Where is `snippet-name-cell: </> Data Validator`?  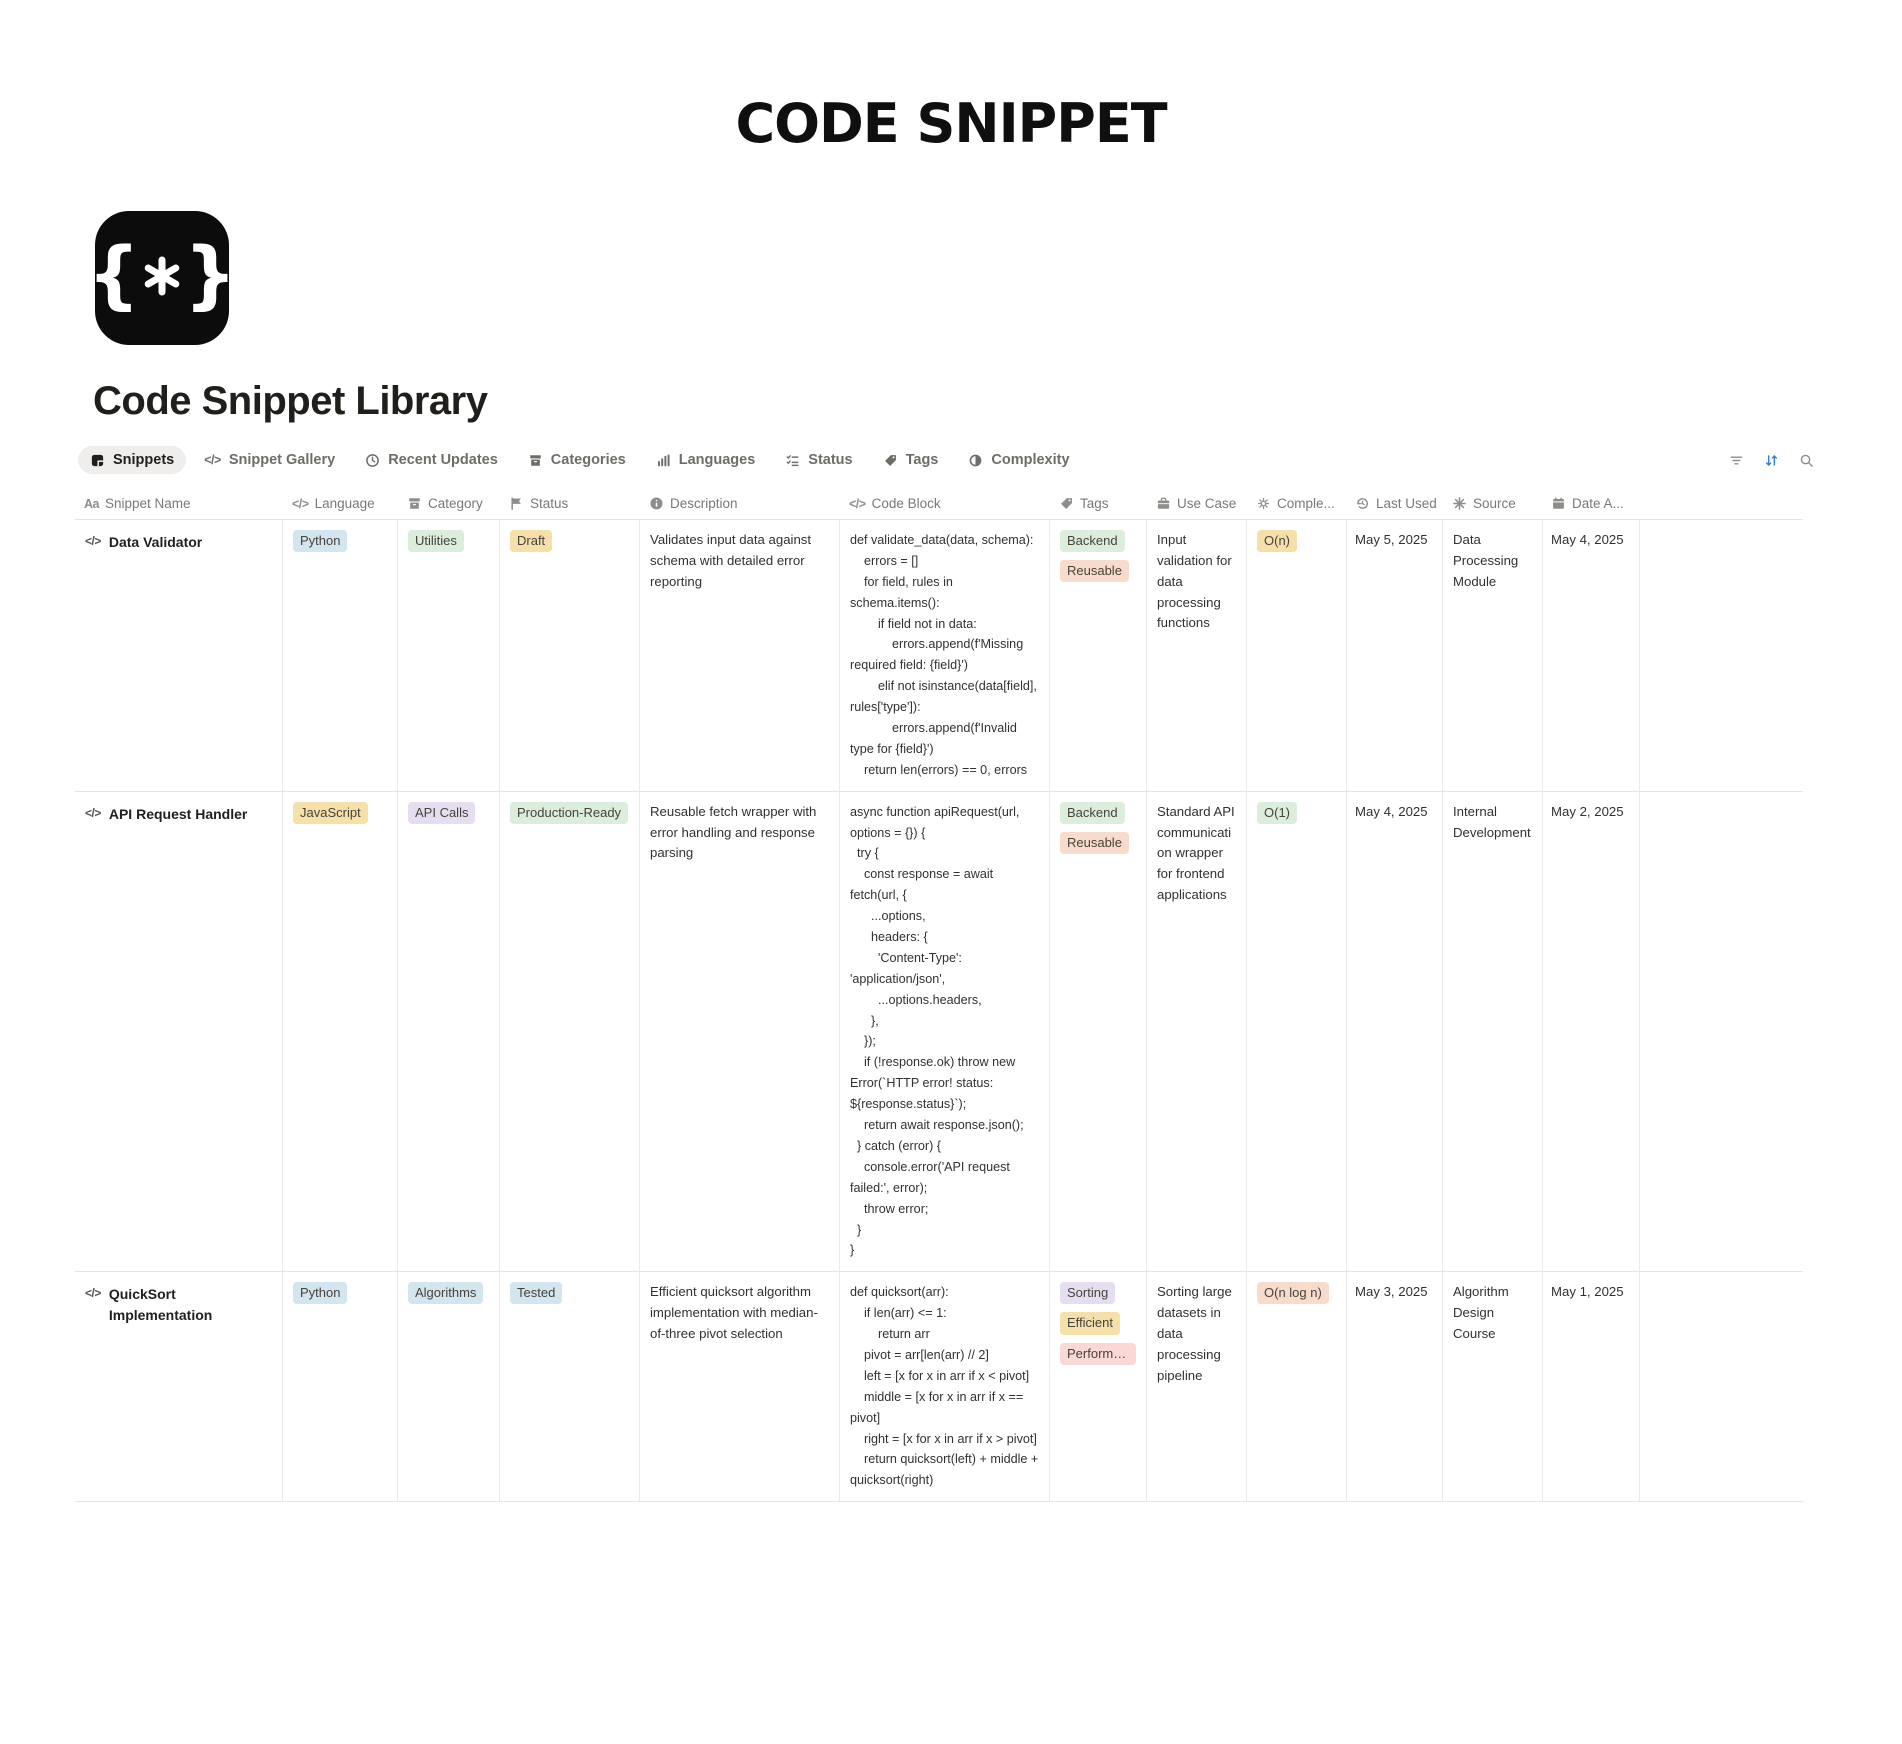
snippet-name-cell: </> Data Validator is located at coordinates (179, 655).